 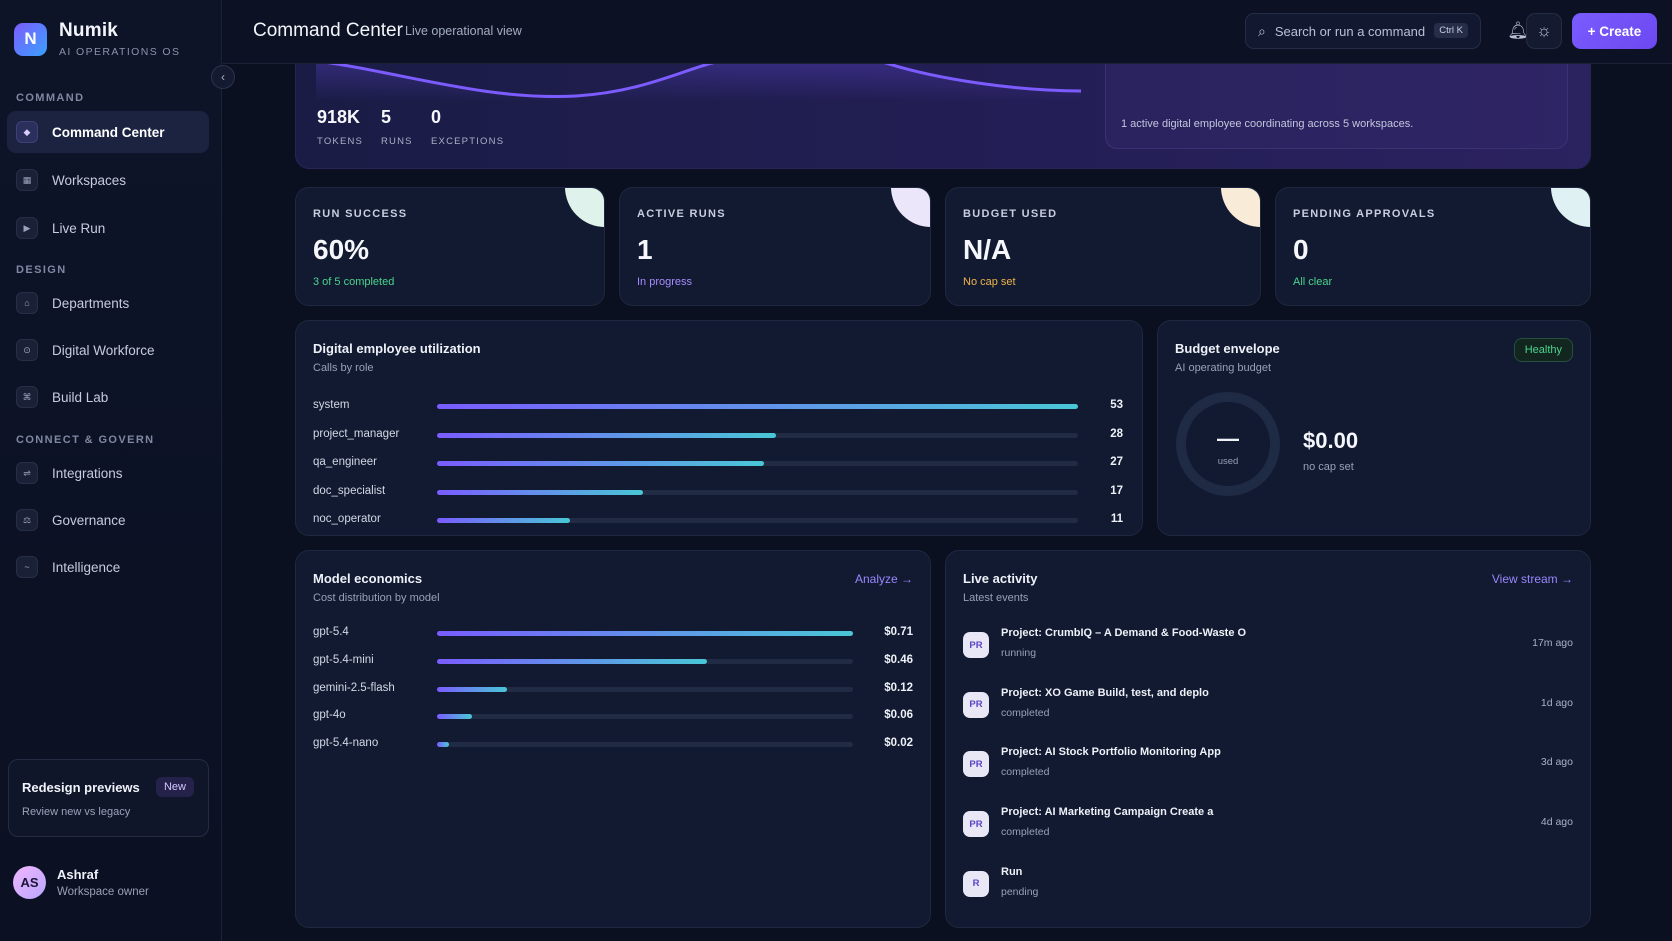 I want to click on analyze-link: Analyze →, so click(x=883, y=579).